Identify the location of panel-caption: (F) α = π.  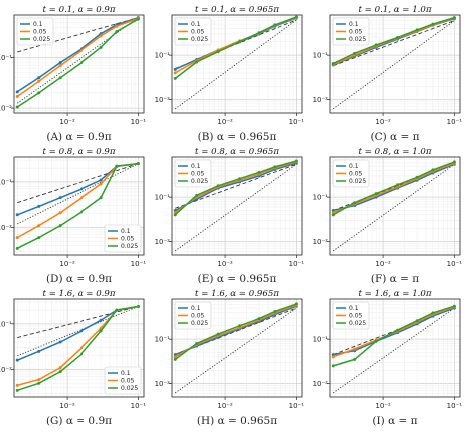
(395, 279).